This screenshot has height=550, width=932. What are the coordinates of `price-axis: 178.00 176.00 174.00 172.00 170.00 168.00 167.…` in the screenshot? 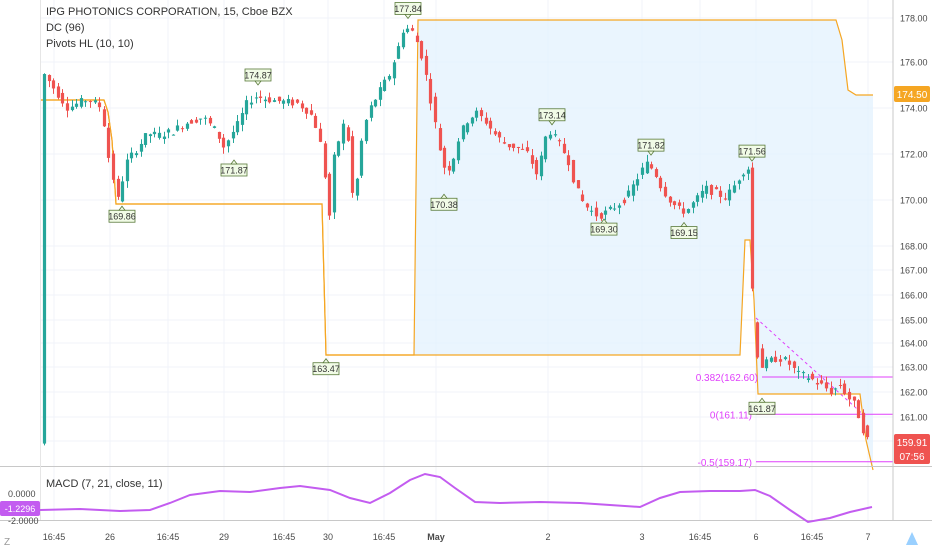 It's located at (914, 230).